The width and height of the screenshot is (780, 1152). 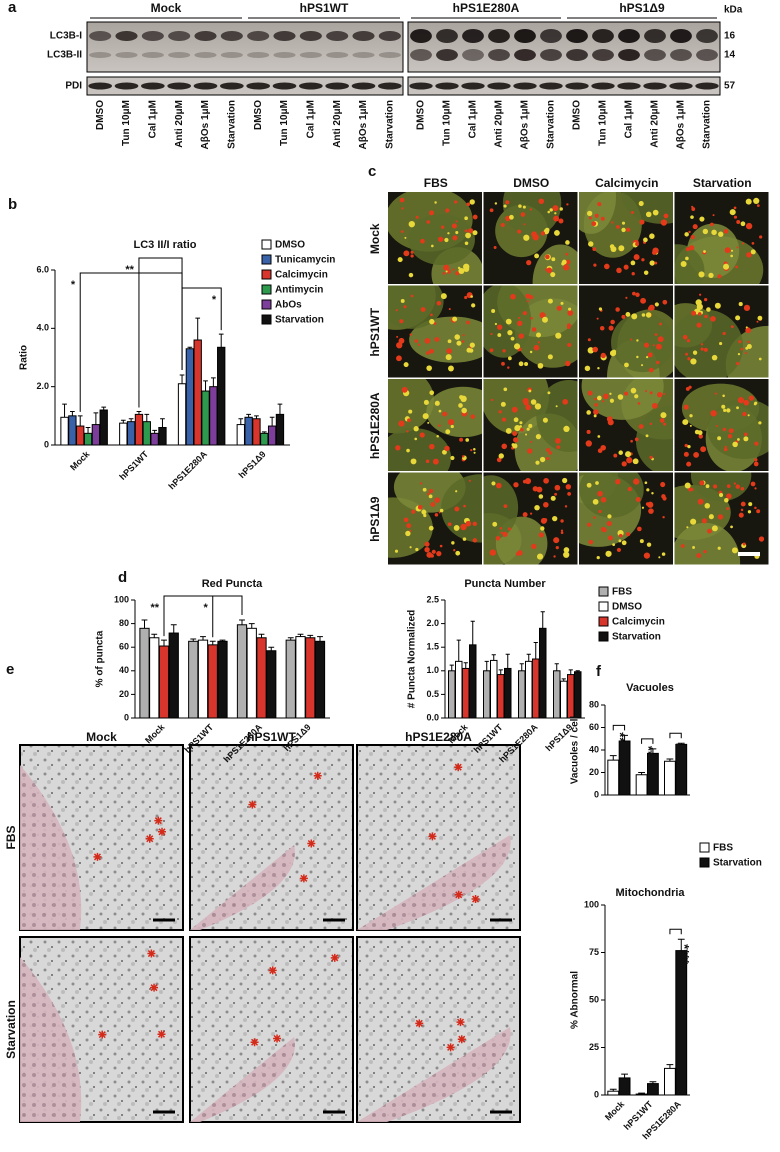 I want to click on lane-label: AβOs 1μM, so click(x=681, y=124).